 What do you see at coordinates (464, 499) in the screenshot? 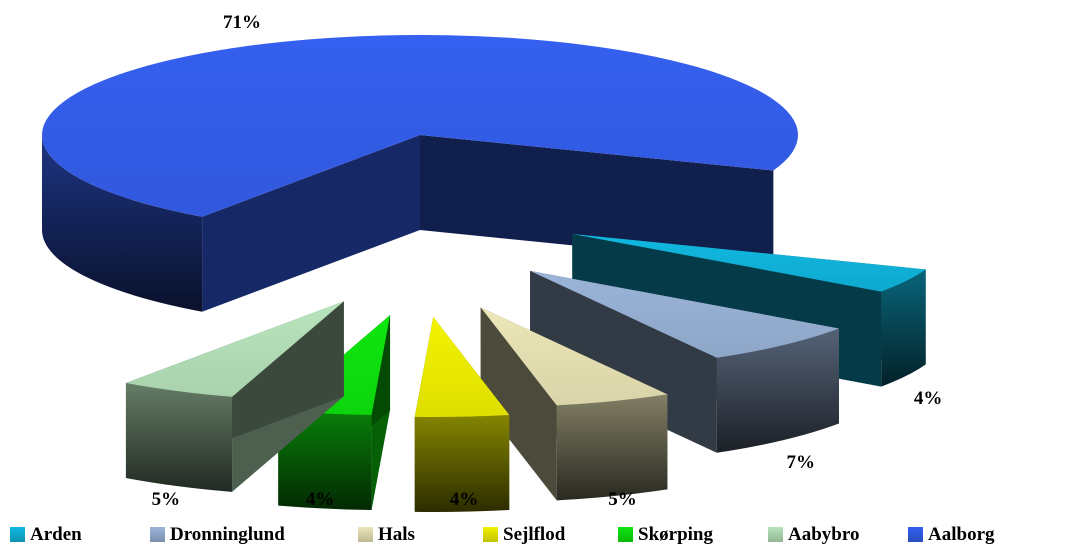
I see `slice-label-sejlflod: 4%` at bounding box center [464, 499].